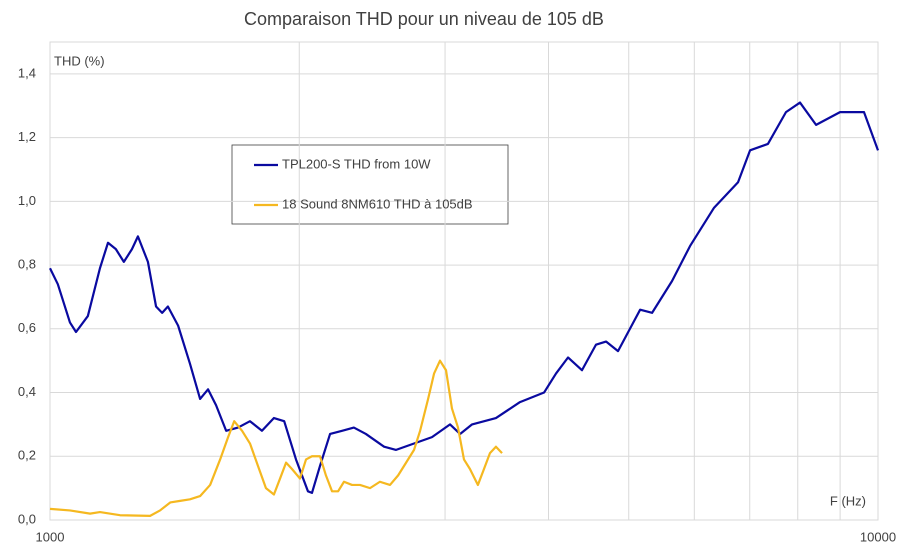  What do you see at coordinates (27, 200) in the screenshot?
I see `y-tick-label: 1,0` at bounding box center [27, 200].